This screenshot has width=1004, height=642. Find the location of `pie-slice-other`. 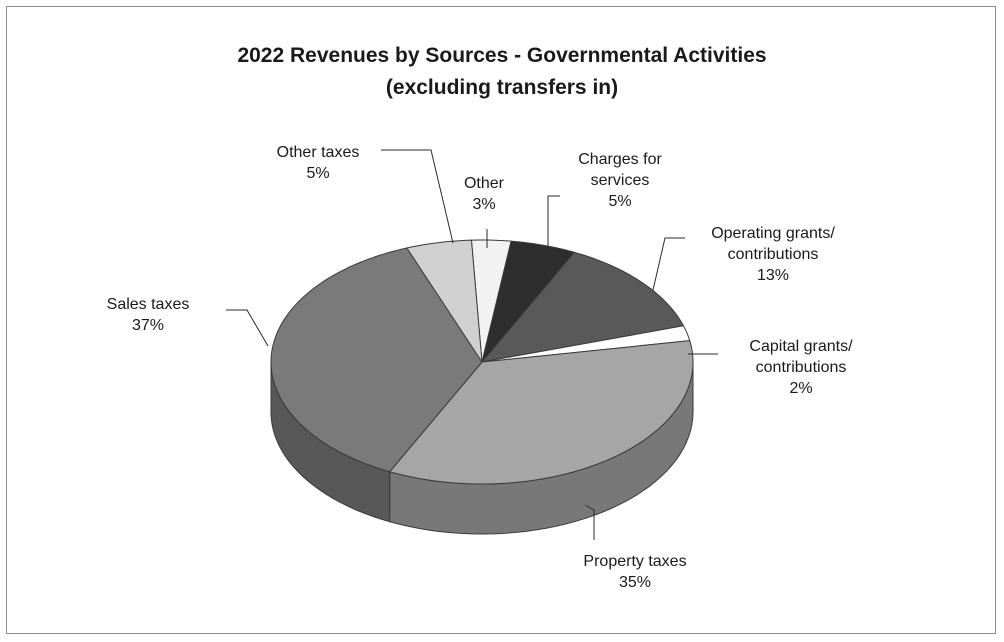

pie-slice-other is located at coordinates (491, 301).